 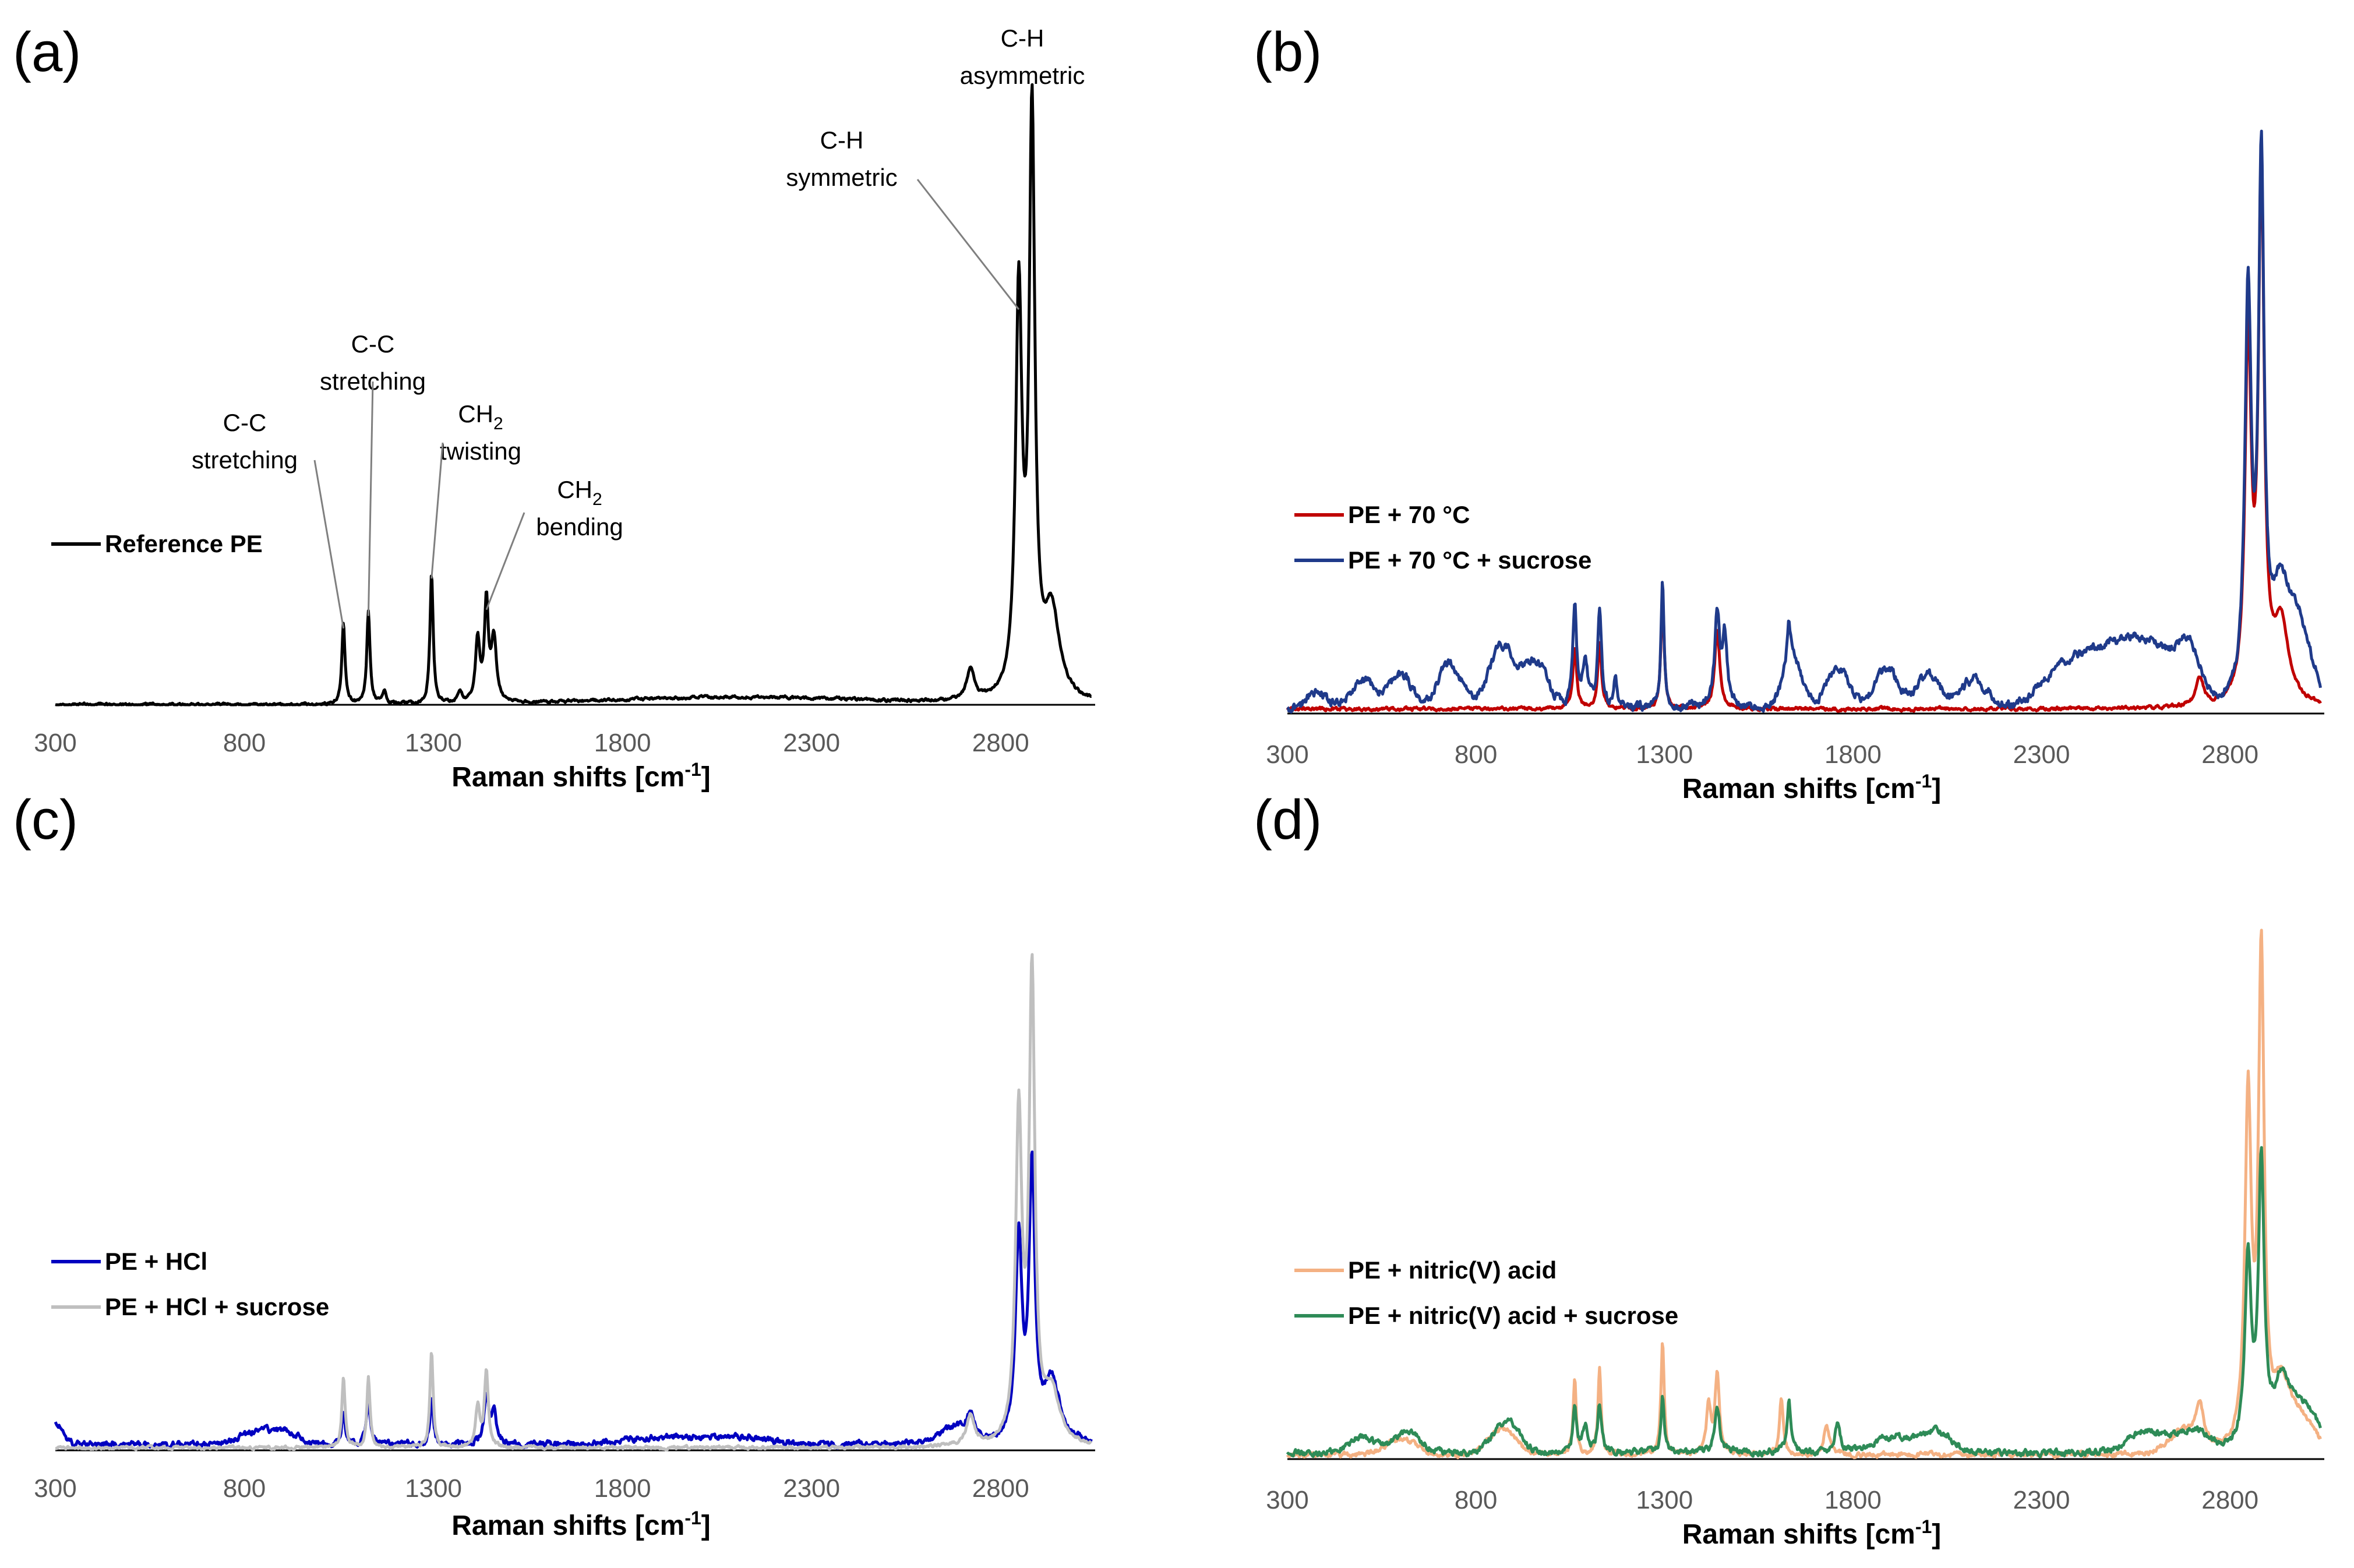 I want to click on panel-label: (c), so click(x=45, y=820).